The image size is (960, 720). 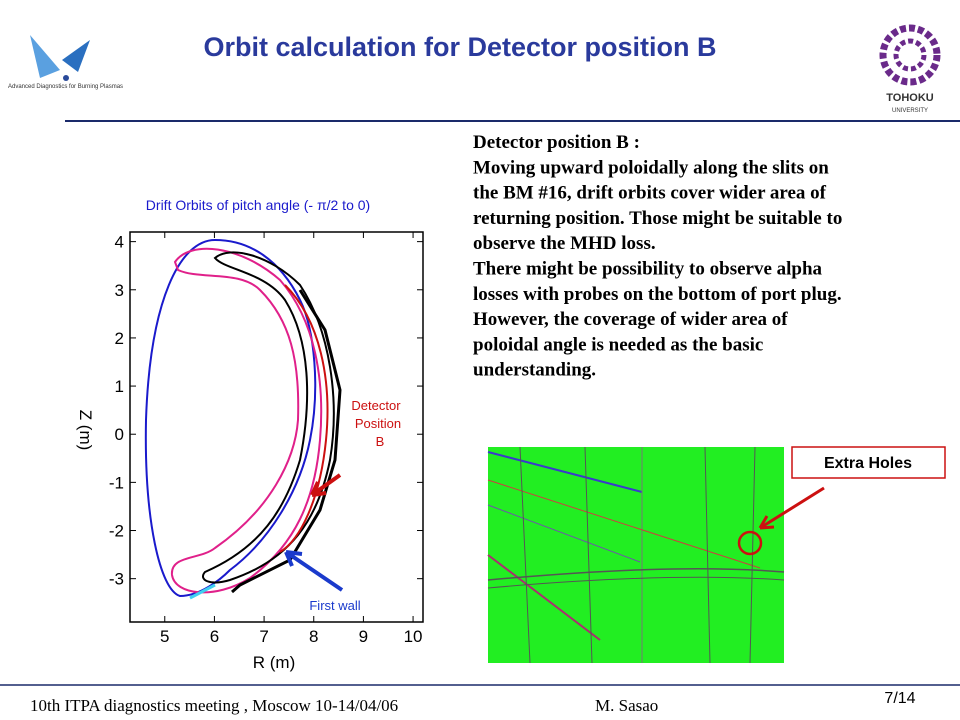 What do you see at coordinates (378, 423) in the screenshot?
I see `annotation: Position` at bounding box center [378, 423].